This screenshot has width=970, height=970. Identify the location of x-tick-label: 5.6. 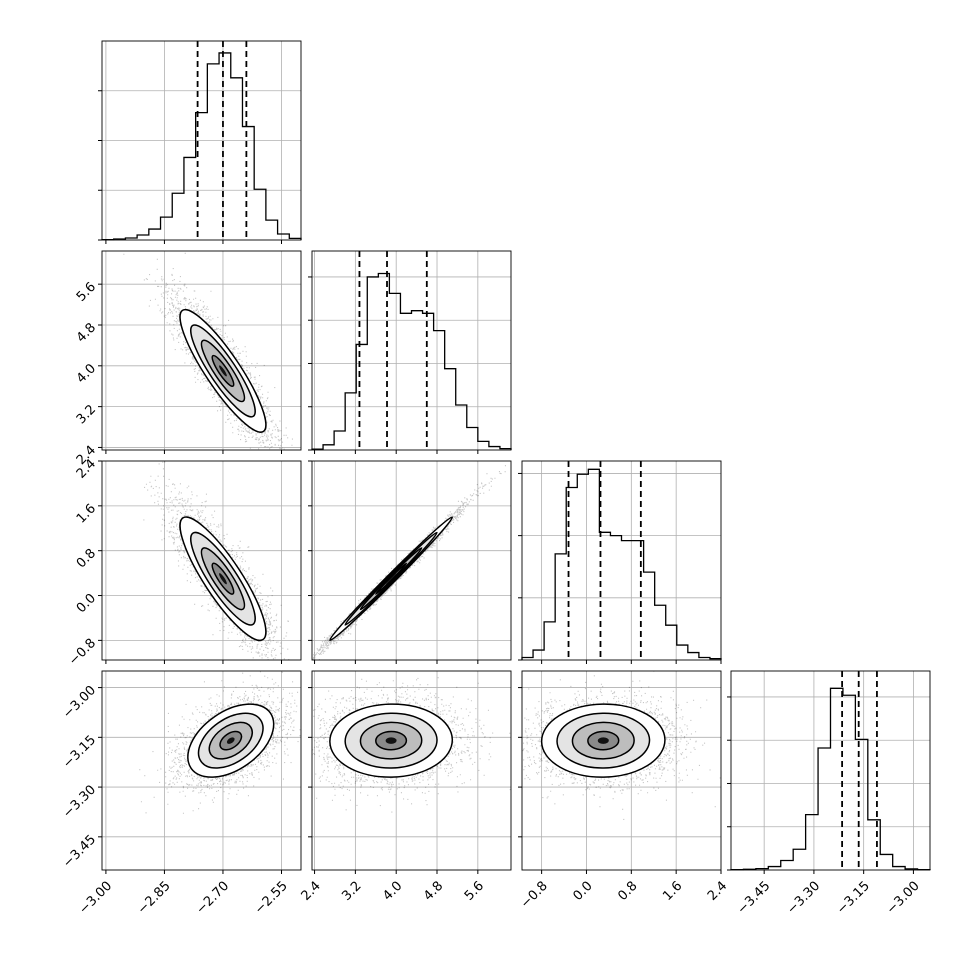
(474, 891).